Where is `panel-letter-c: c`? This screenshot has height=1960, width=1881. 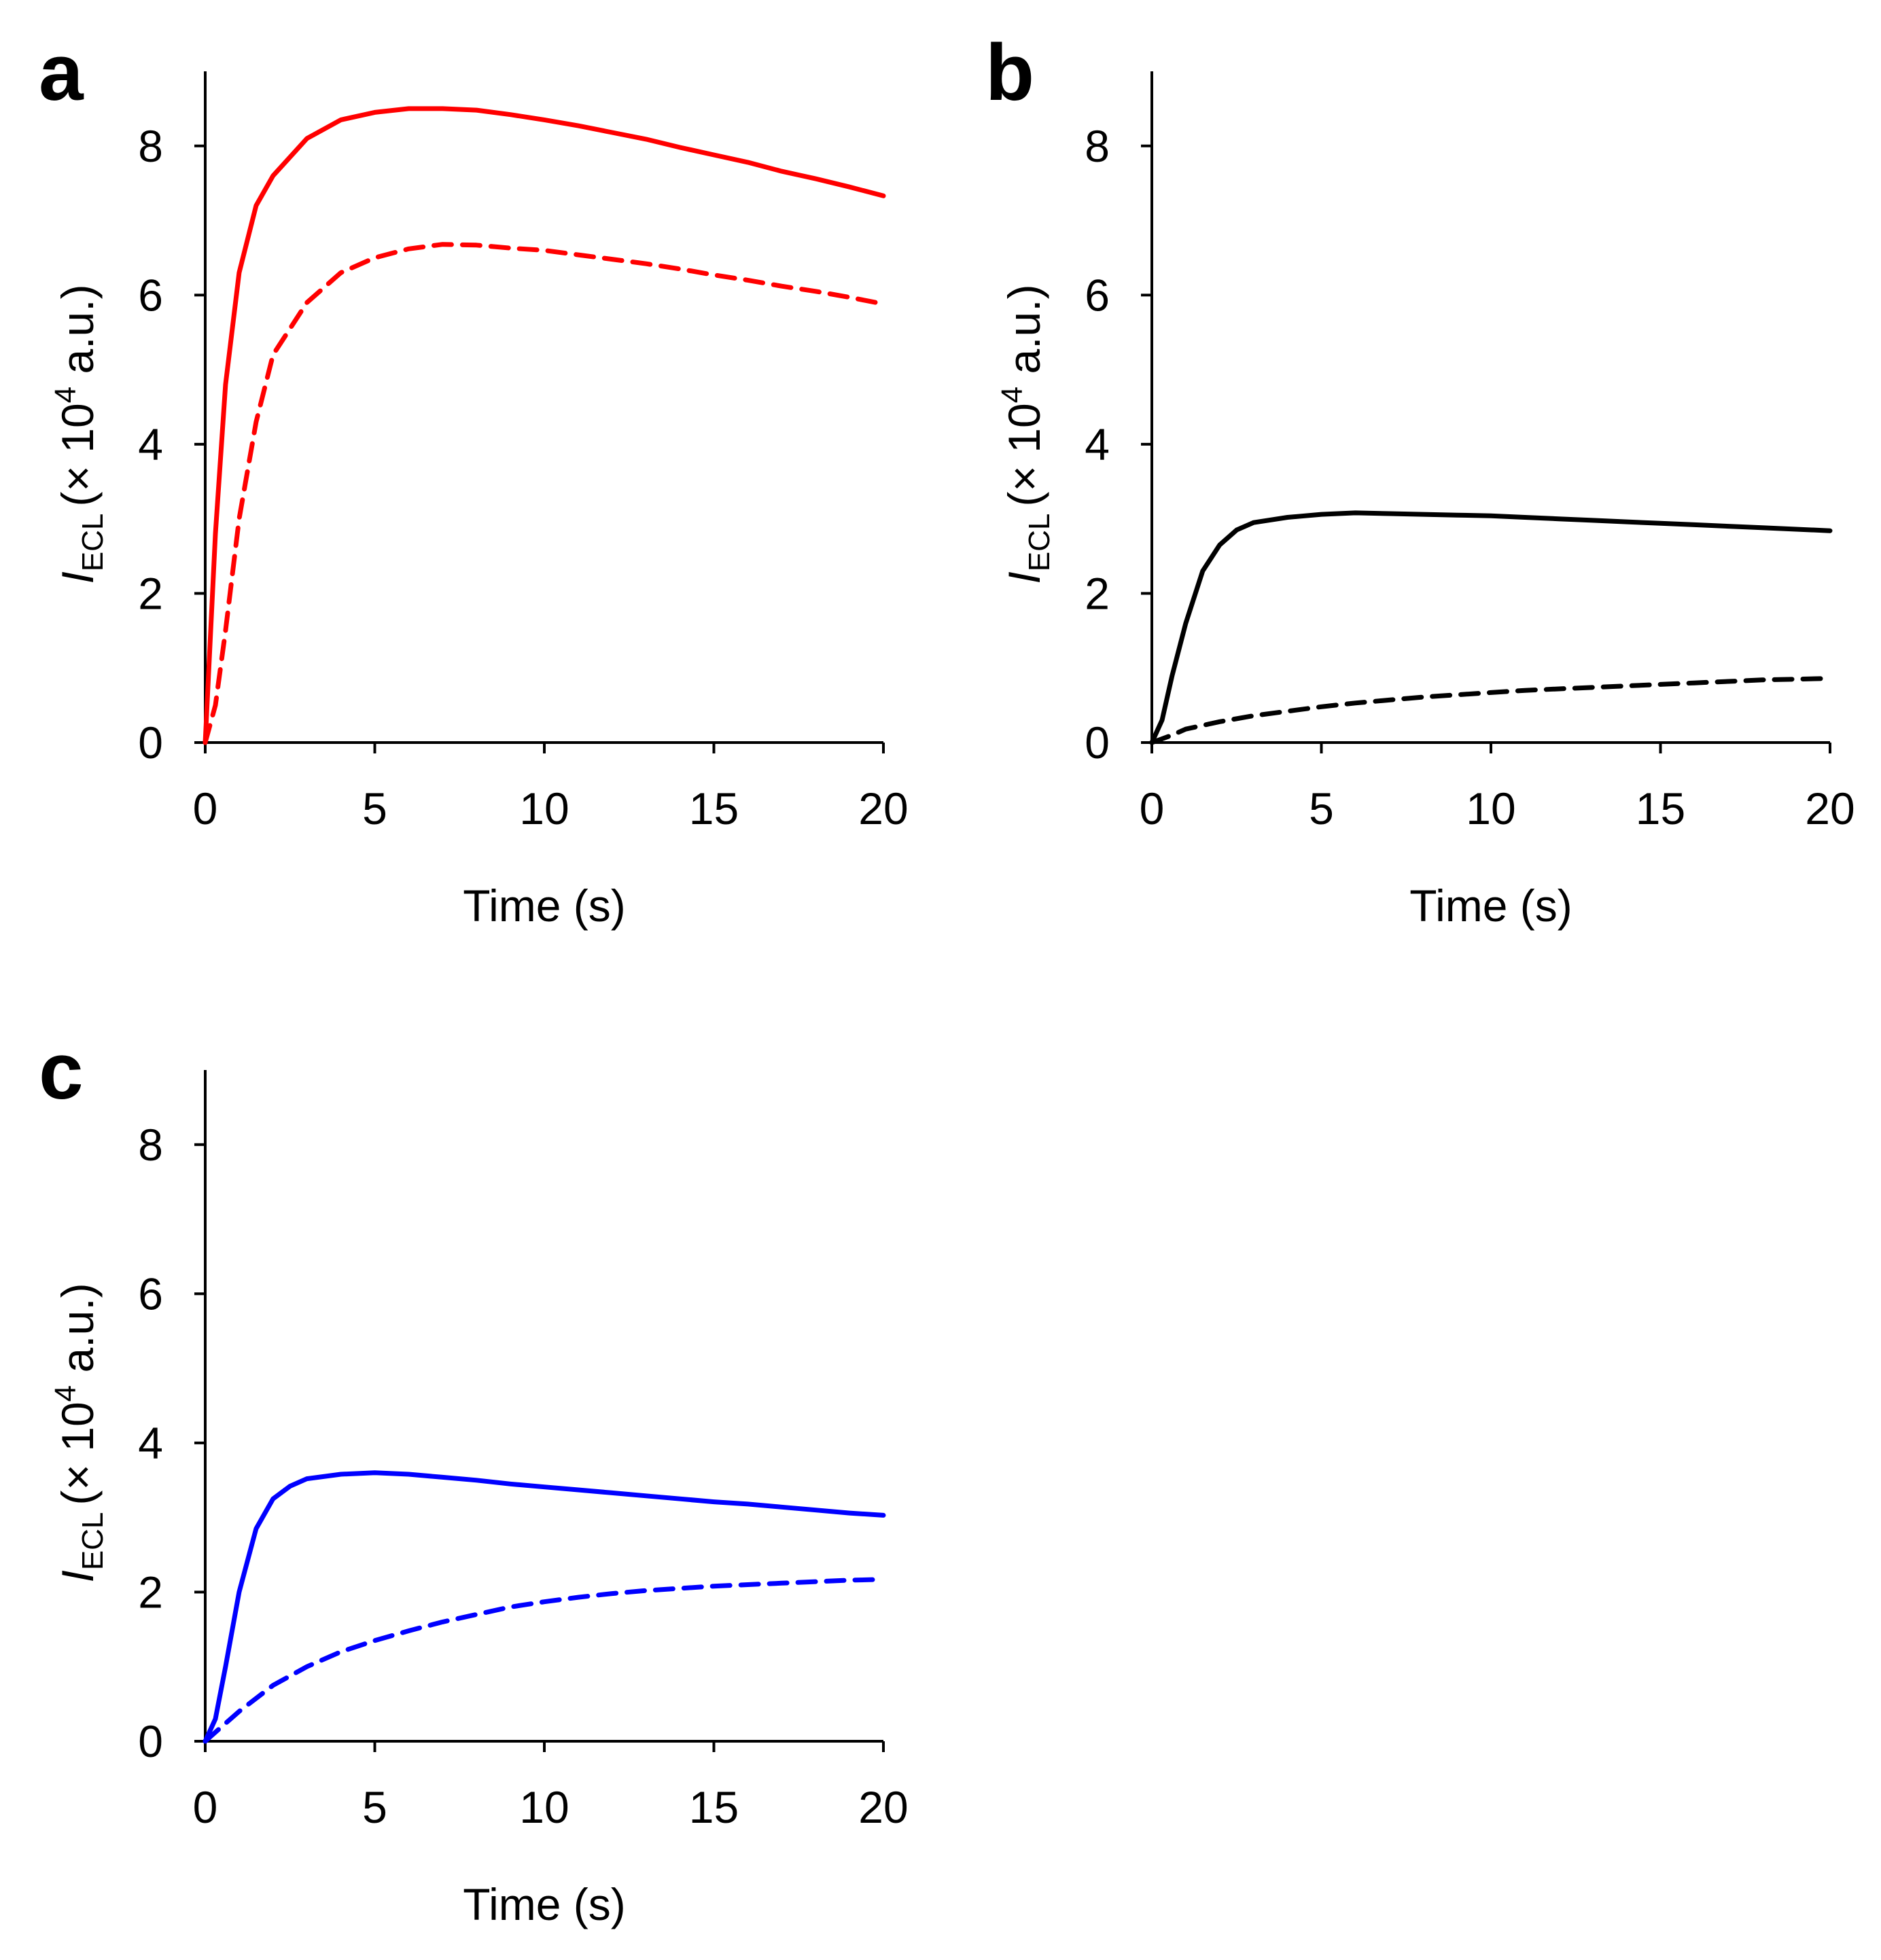 panel-letter-c: c is located at coordinates (61, 1071).